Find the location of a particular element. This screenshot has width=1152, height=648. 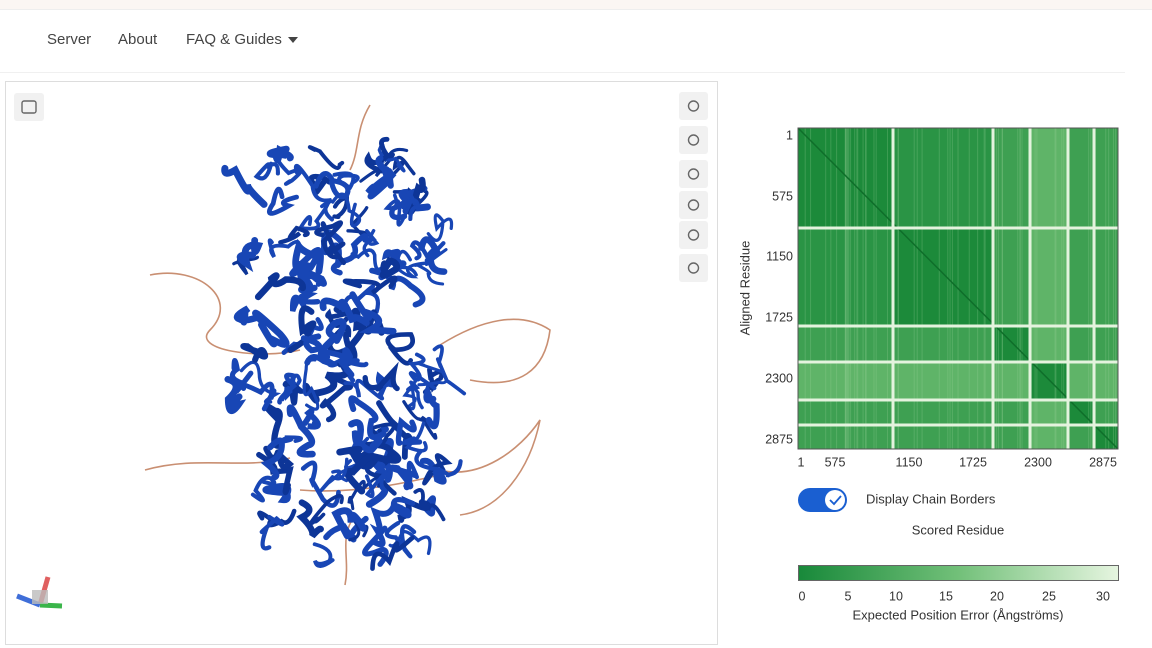

colorbar-tick-label: 25 is located at coordinates (1049, 596).